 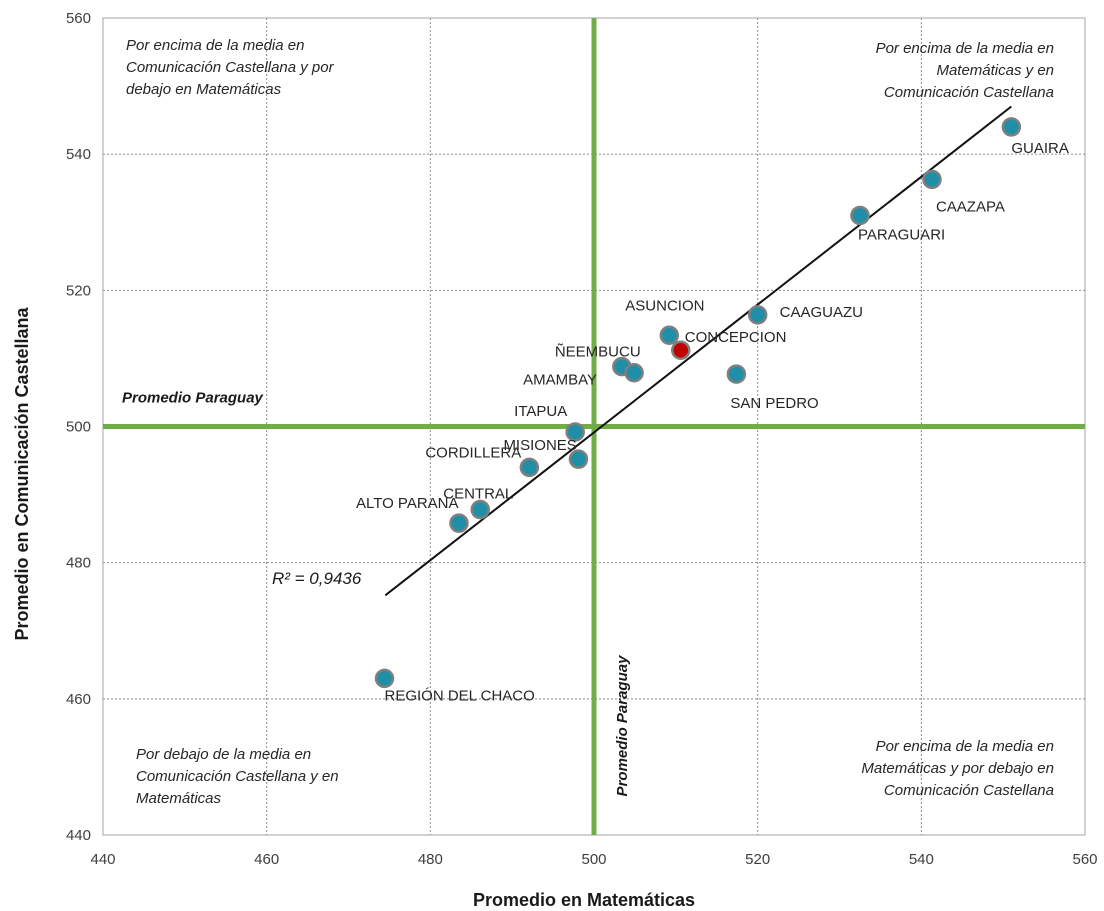 I want to click on reference-label-horizontal: Promedio Paraguay, so click(x=193, y=398).